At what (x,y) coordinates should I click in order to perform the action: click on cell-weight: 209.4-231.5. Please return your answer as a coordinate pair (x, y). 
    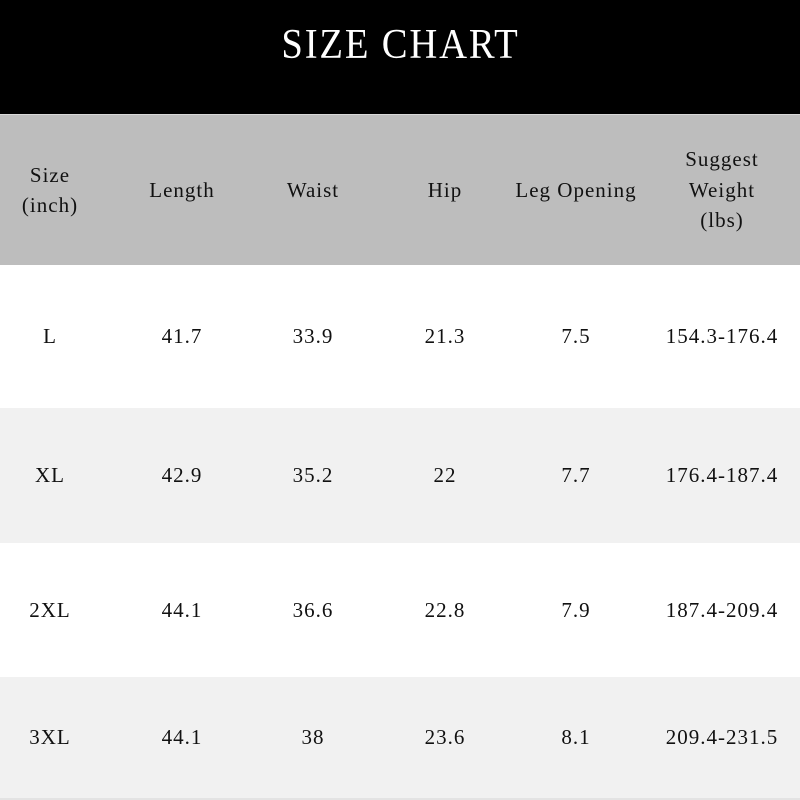
    Looking at the image, I should click on (722, 737).